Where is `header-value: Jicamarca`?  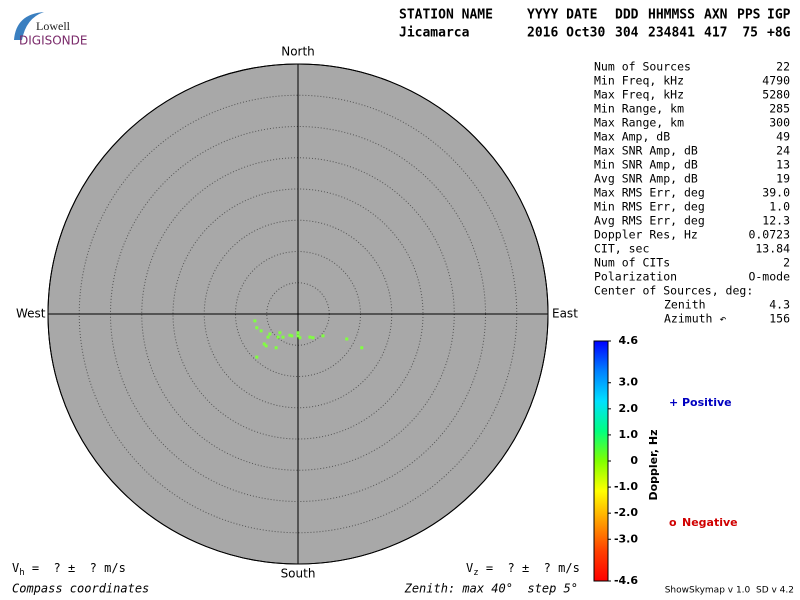
header-value: Jicamarca is located at coordinates (434, 33).